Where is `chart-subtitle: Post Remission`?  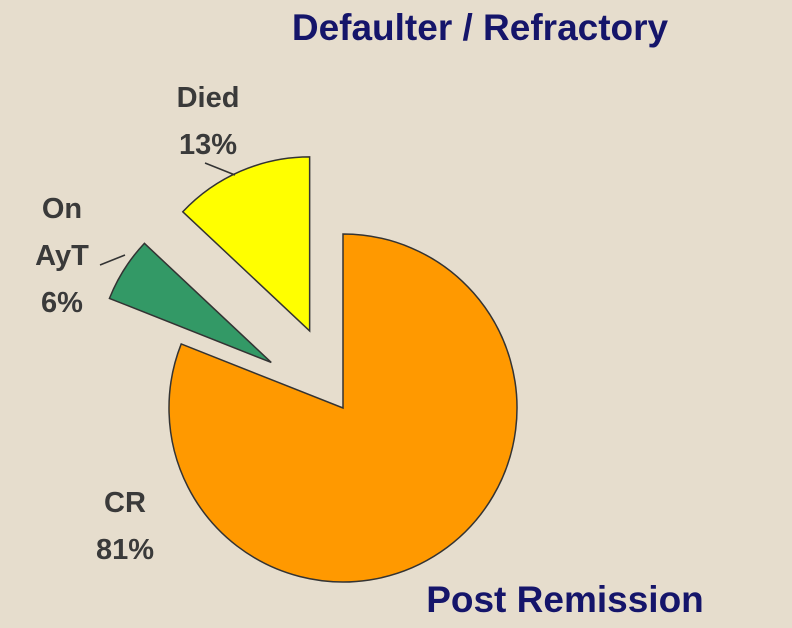 chart-subtitle: Post Remission is located at coordinates (565, 599).